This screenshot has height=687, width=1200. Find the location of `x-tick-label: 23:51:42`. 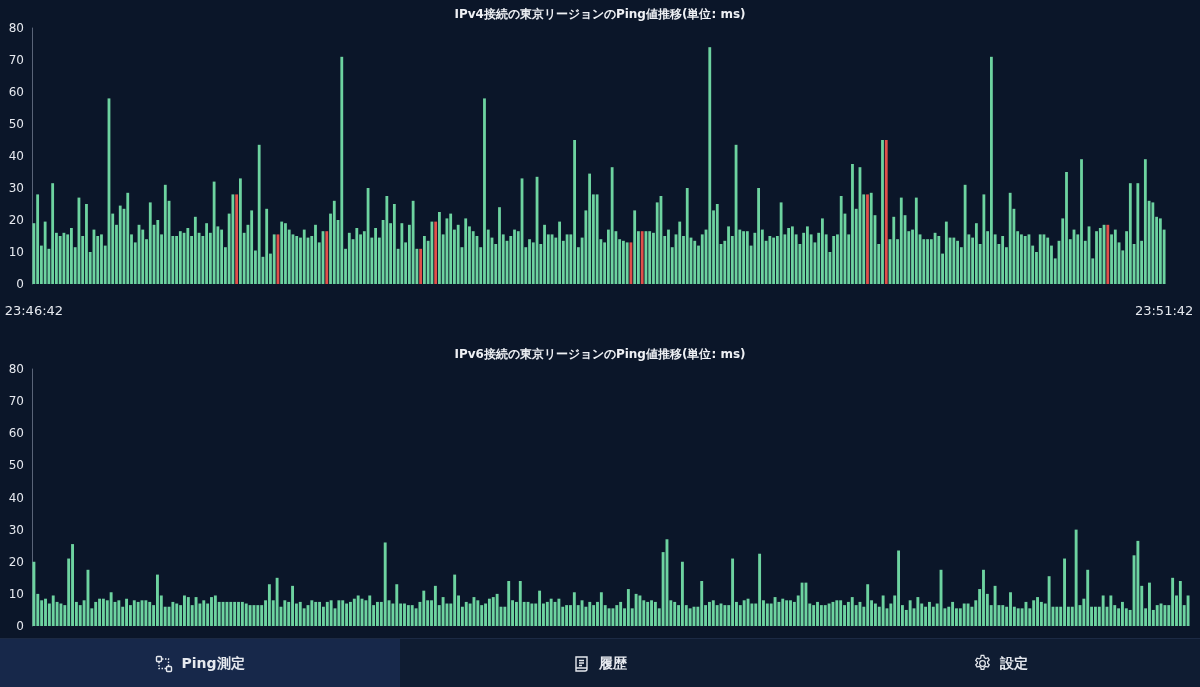

x-tick-label: 23:51:42 is located at coordinates (1164, 310).